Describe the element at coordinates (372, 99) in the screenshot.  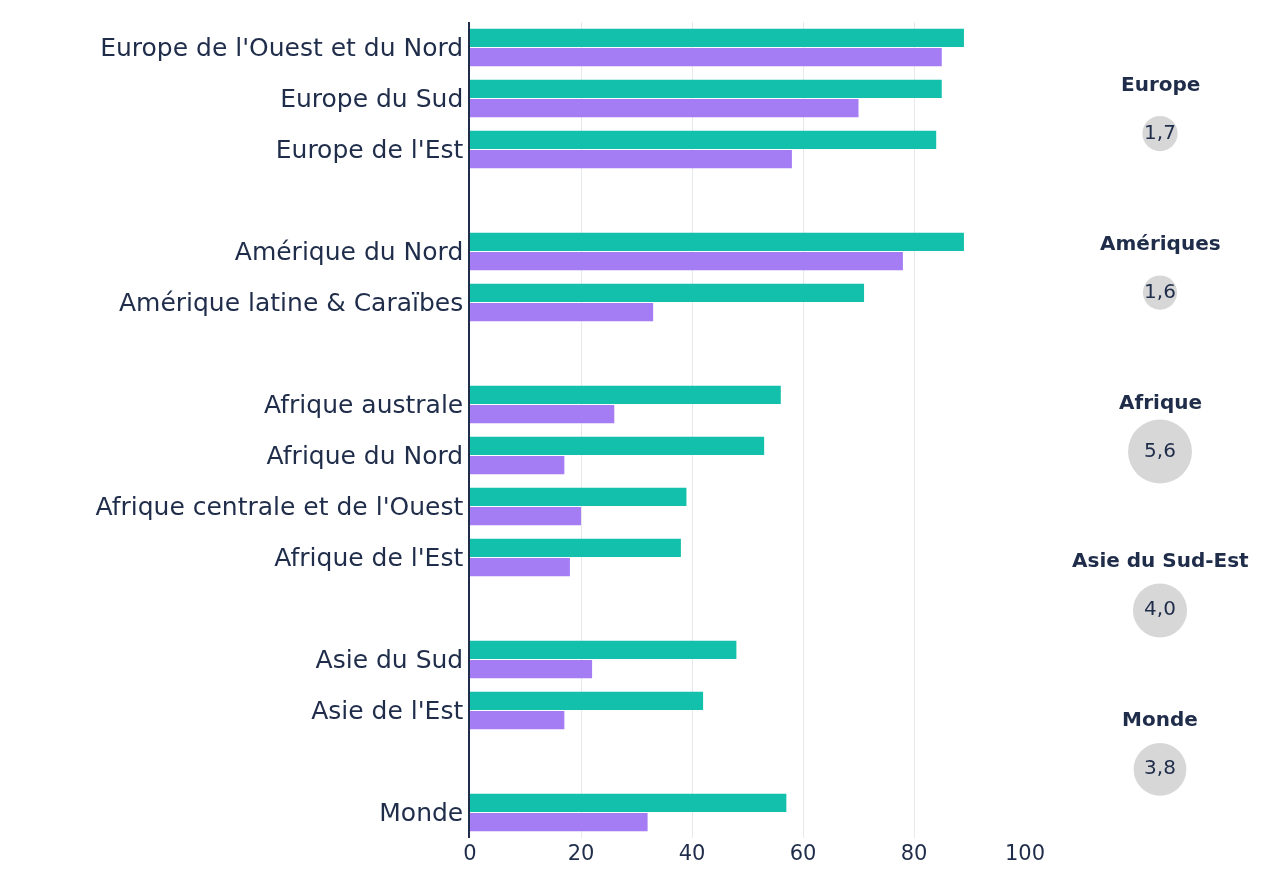
I see `y-tick-label: Europe du Sud` at that location.